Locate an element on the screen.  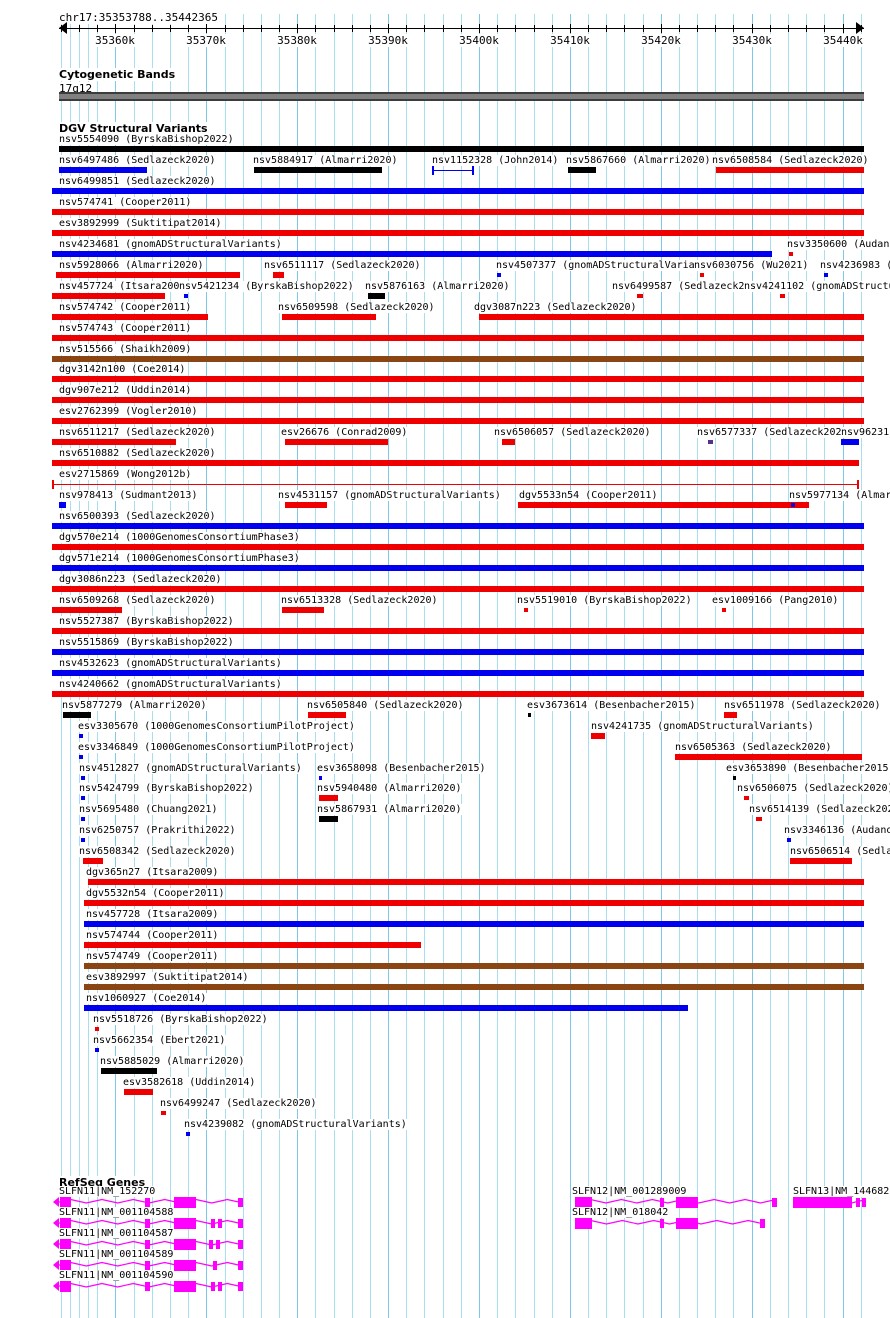
arrow-left-icon is located at coordinates (63, 28).